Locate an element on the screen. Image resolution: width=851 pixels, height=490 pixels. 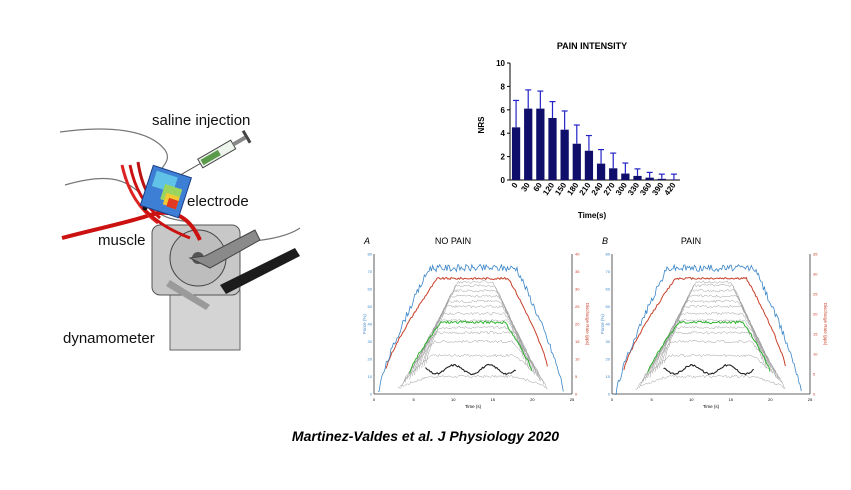
left-tick-label: 20 is located at coordinates (608, 359).